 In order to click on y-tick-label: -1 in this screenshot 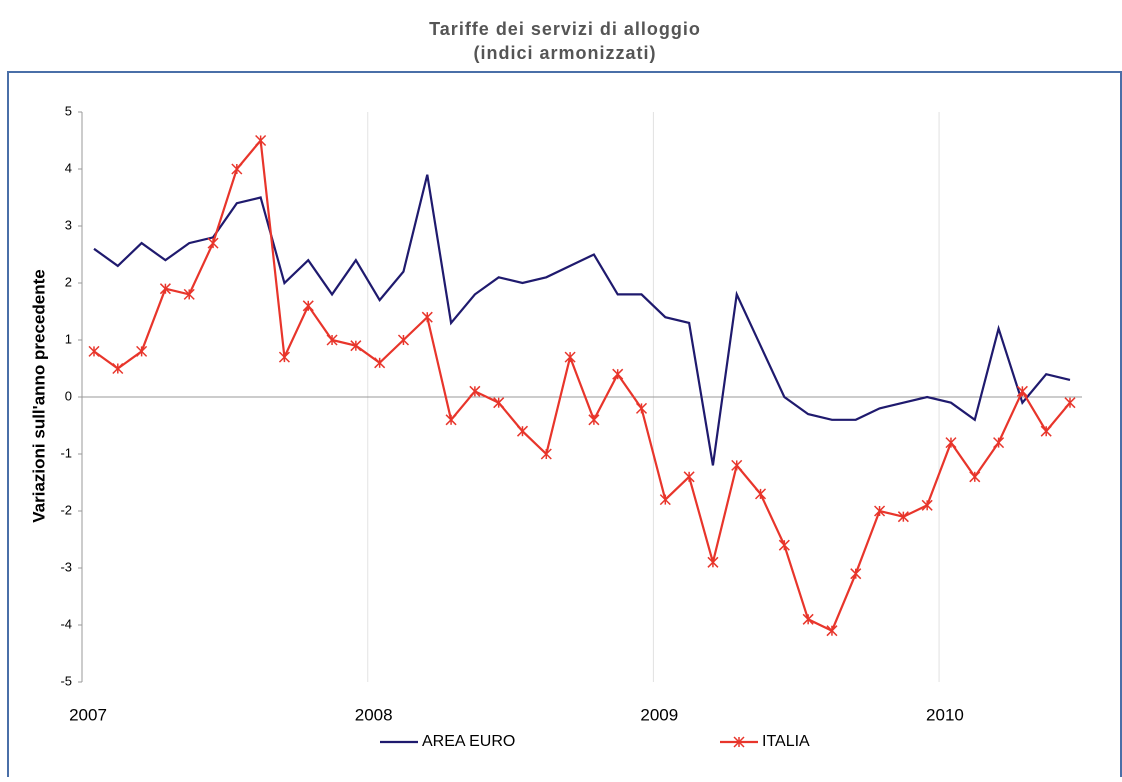, I will do `click(66, 452)`.